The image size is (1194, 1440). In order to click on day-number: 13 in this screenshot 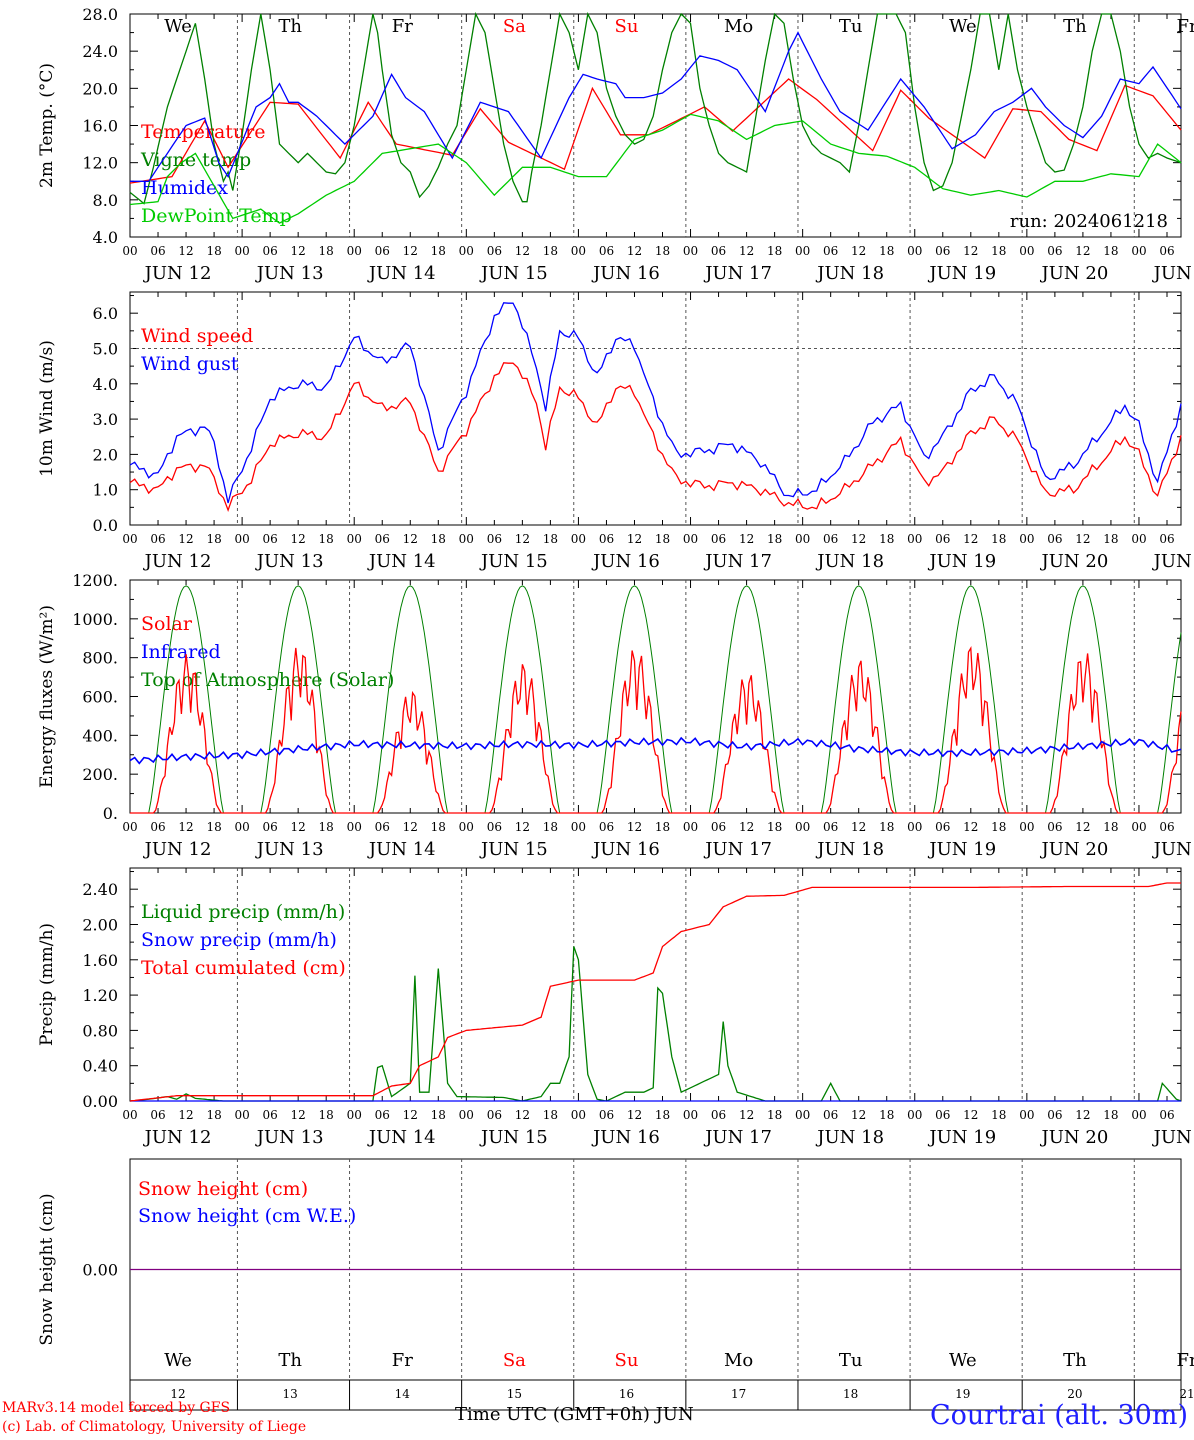, I will do `click(290, 1394)`.